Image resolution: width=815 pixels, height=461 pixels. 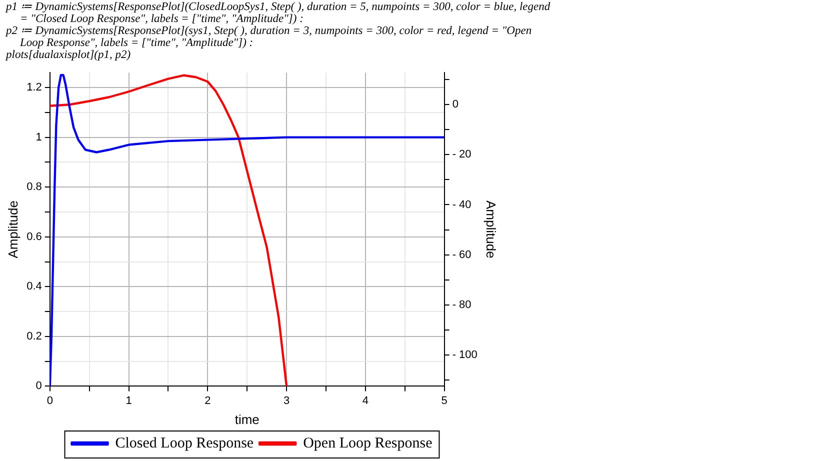 I want to click on y-tick-label: 0, so click(x=39, y=386).